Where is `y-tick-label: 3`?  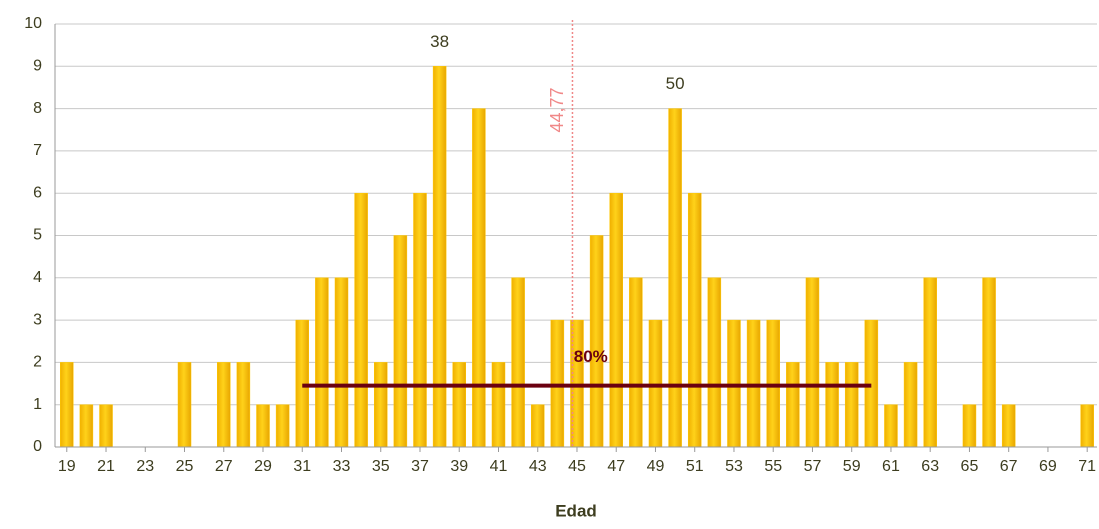
y-tick-label: 3 is located at coordinates (37, 319).